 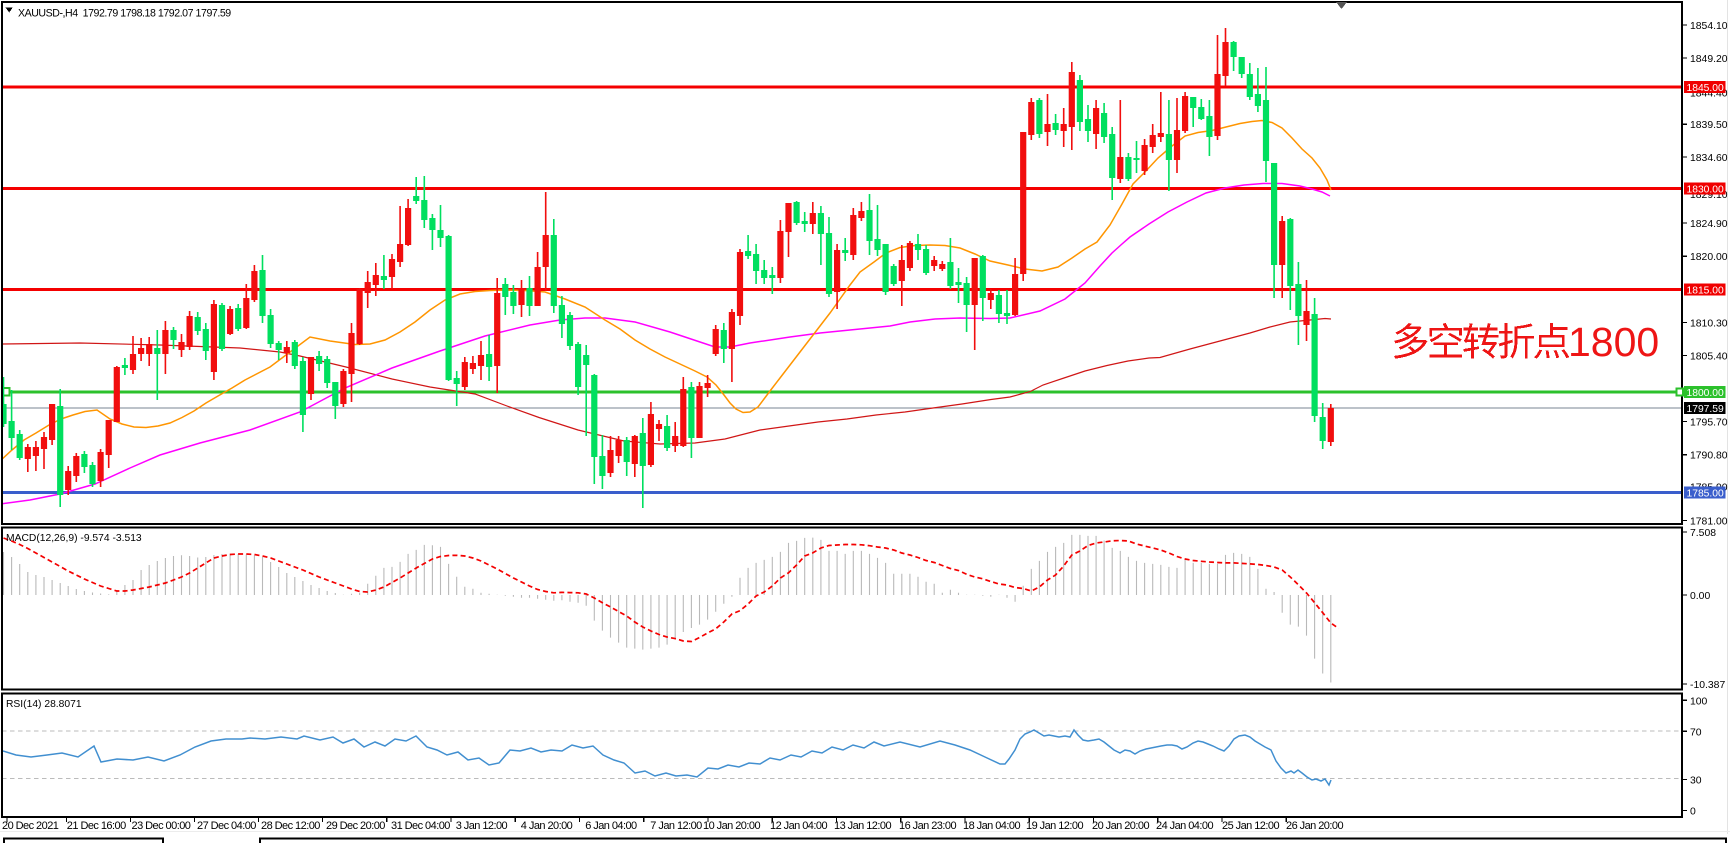 I want to click on svg-text: 1844.40, so click(x=1709, y=94).